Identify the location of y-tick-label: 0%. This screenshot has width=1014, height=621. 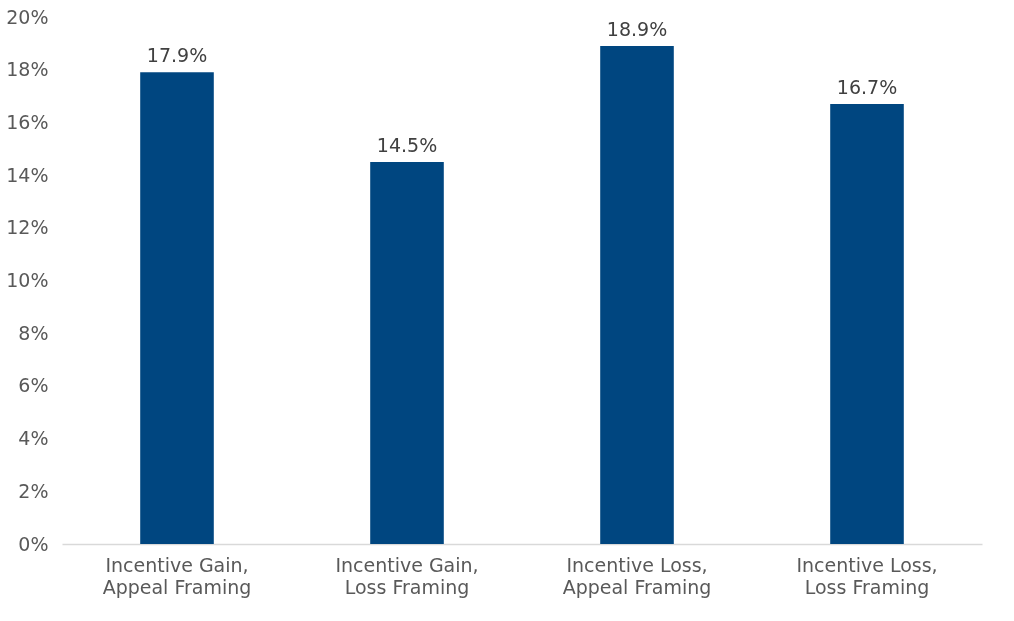
(33, 543).